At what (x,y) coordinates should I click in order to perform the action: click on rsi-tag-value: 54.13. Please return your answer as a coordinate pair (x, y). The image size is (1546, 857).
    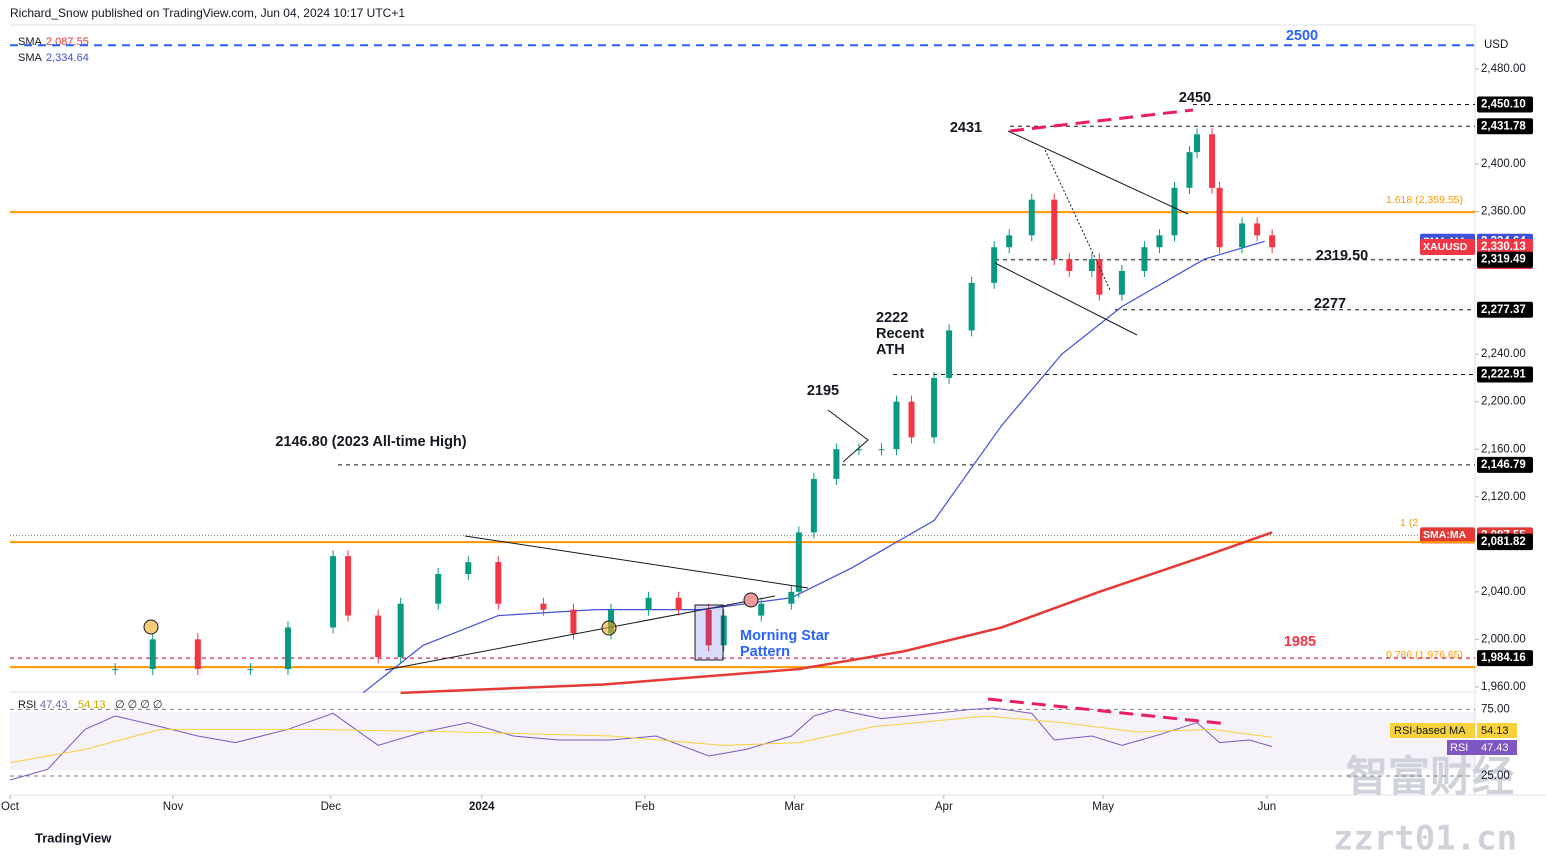
    Looking at the image, I should click on (1495, 731).